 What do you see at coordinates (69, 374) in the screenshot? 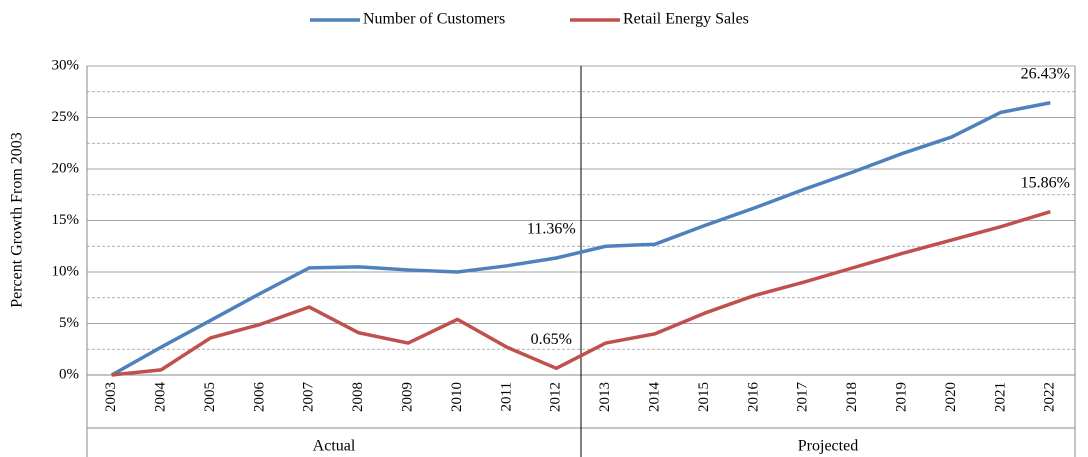
I see `y-tick-label: 0%` at bounding box center [69, 374].